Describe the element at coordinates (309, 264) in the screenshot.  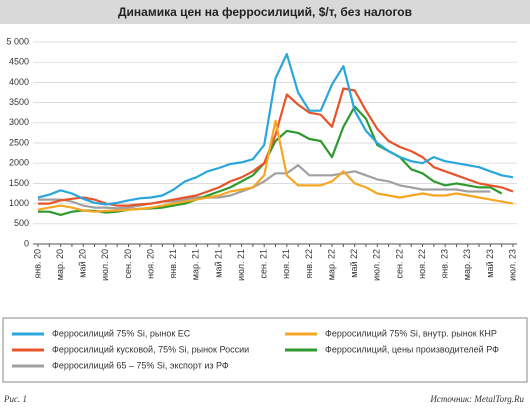
I see `x-tick-label: янв. 22` at that location.